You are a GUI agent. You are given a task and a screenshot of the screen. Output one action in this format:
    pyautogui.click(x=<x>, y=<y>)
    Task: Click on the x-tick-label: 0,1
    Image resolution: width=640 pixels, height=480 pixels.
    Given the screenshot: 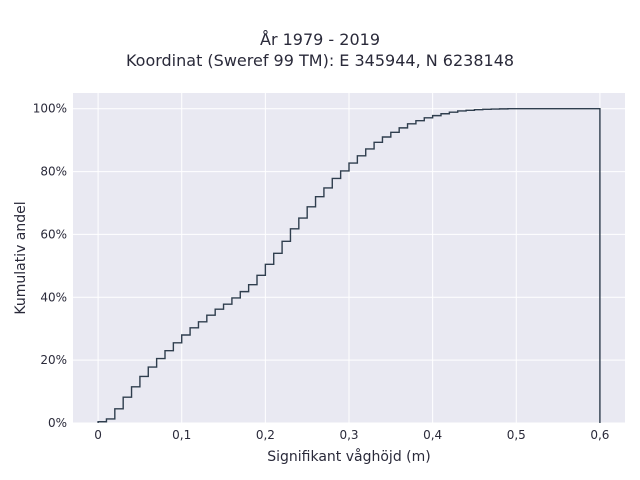 What is the action you would take?
    pyautogui.click(x=181, y=435)
    